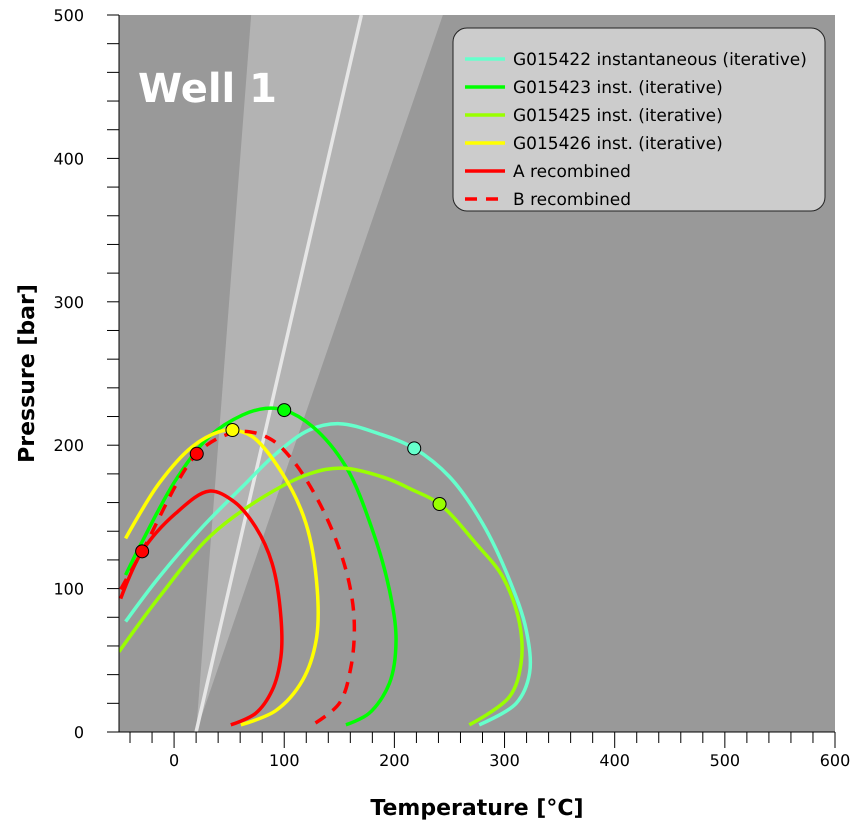  What do you see at coordinates (572, 200) in the screenshot?
I see `legend-label: B recombined` at bounding box center [572, 200].